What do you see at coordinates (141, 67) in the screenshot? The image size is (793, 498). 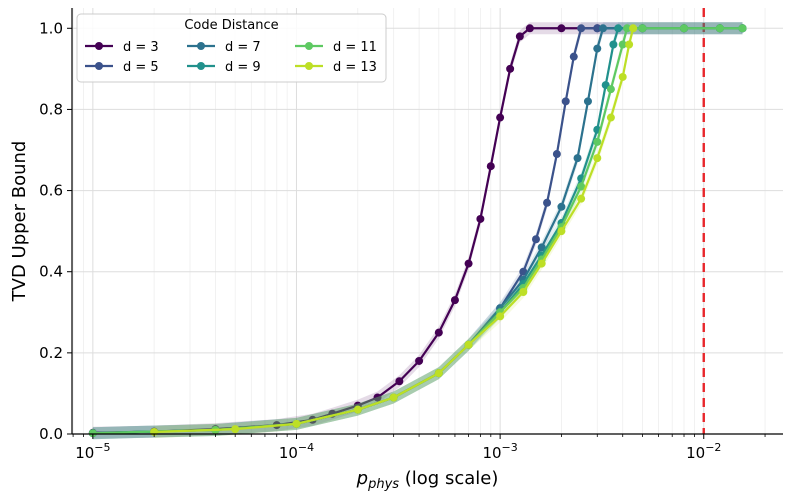 I see `legend-label: d = 5` at bounding box center [141, 67].